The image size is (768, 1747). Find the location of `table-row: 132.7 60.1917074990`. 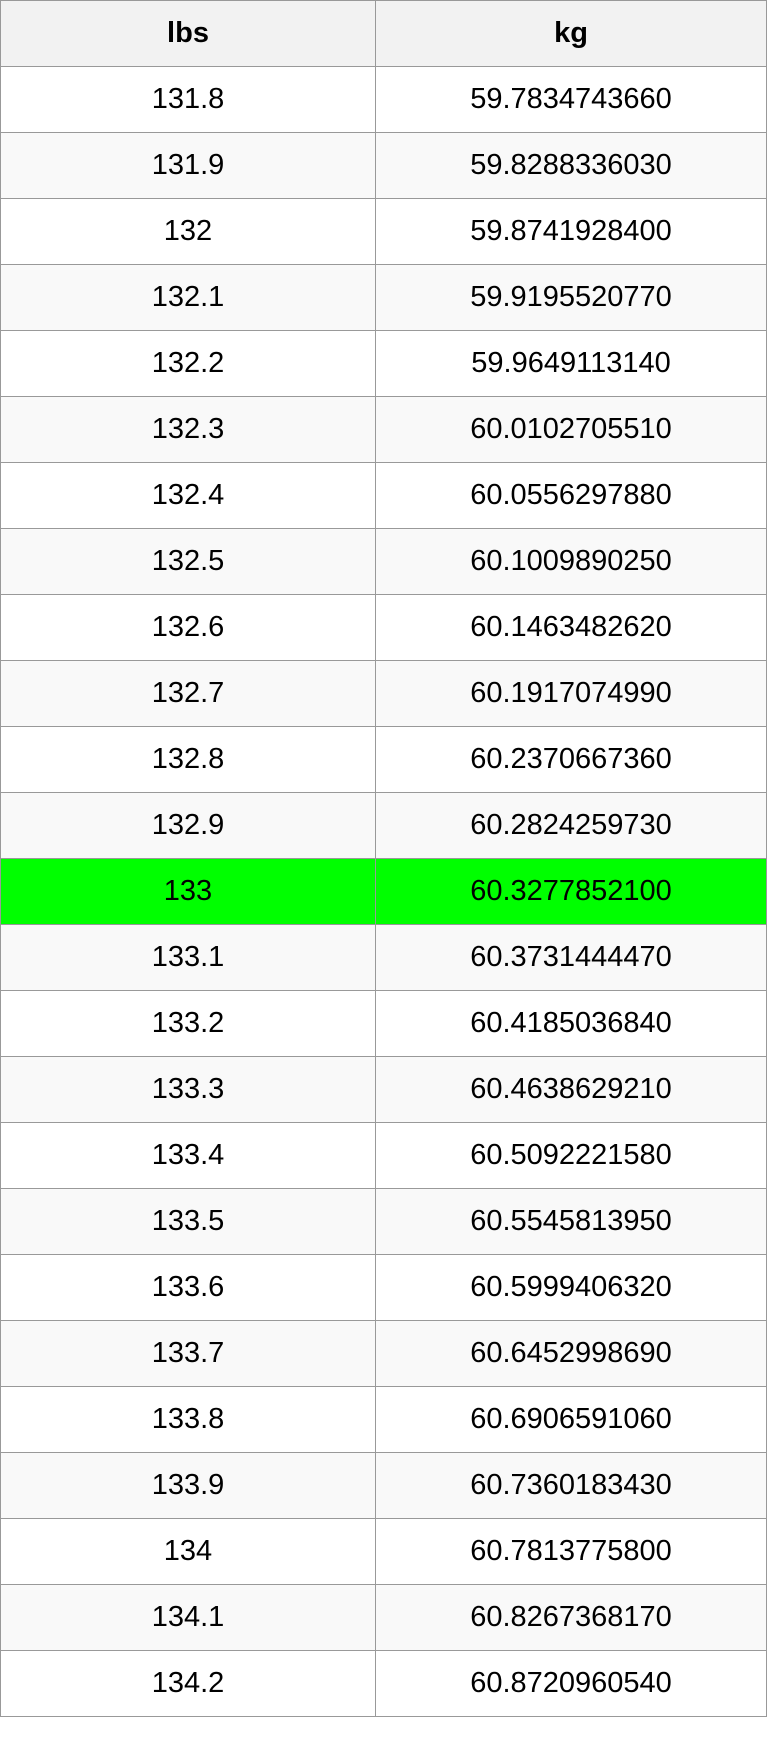

table-row: 132.7 60.1917074990 is located at coordinates (383, 693).